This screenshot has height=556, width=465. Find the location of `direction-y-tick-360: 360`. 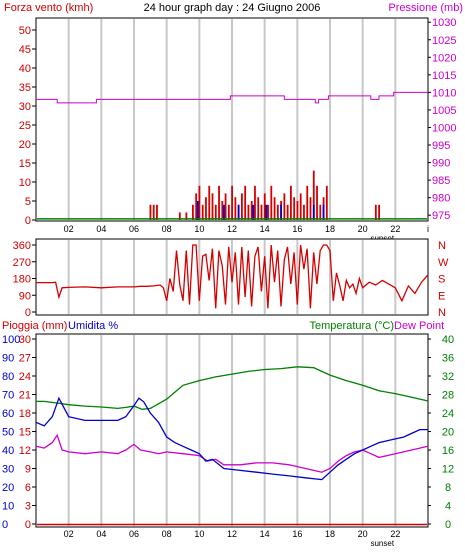

direction-y-tick-360: 360 is located at coordinates (22, 246).